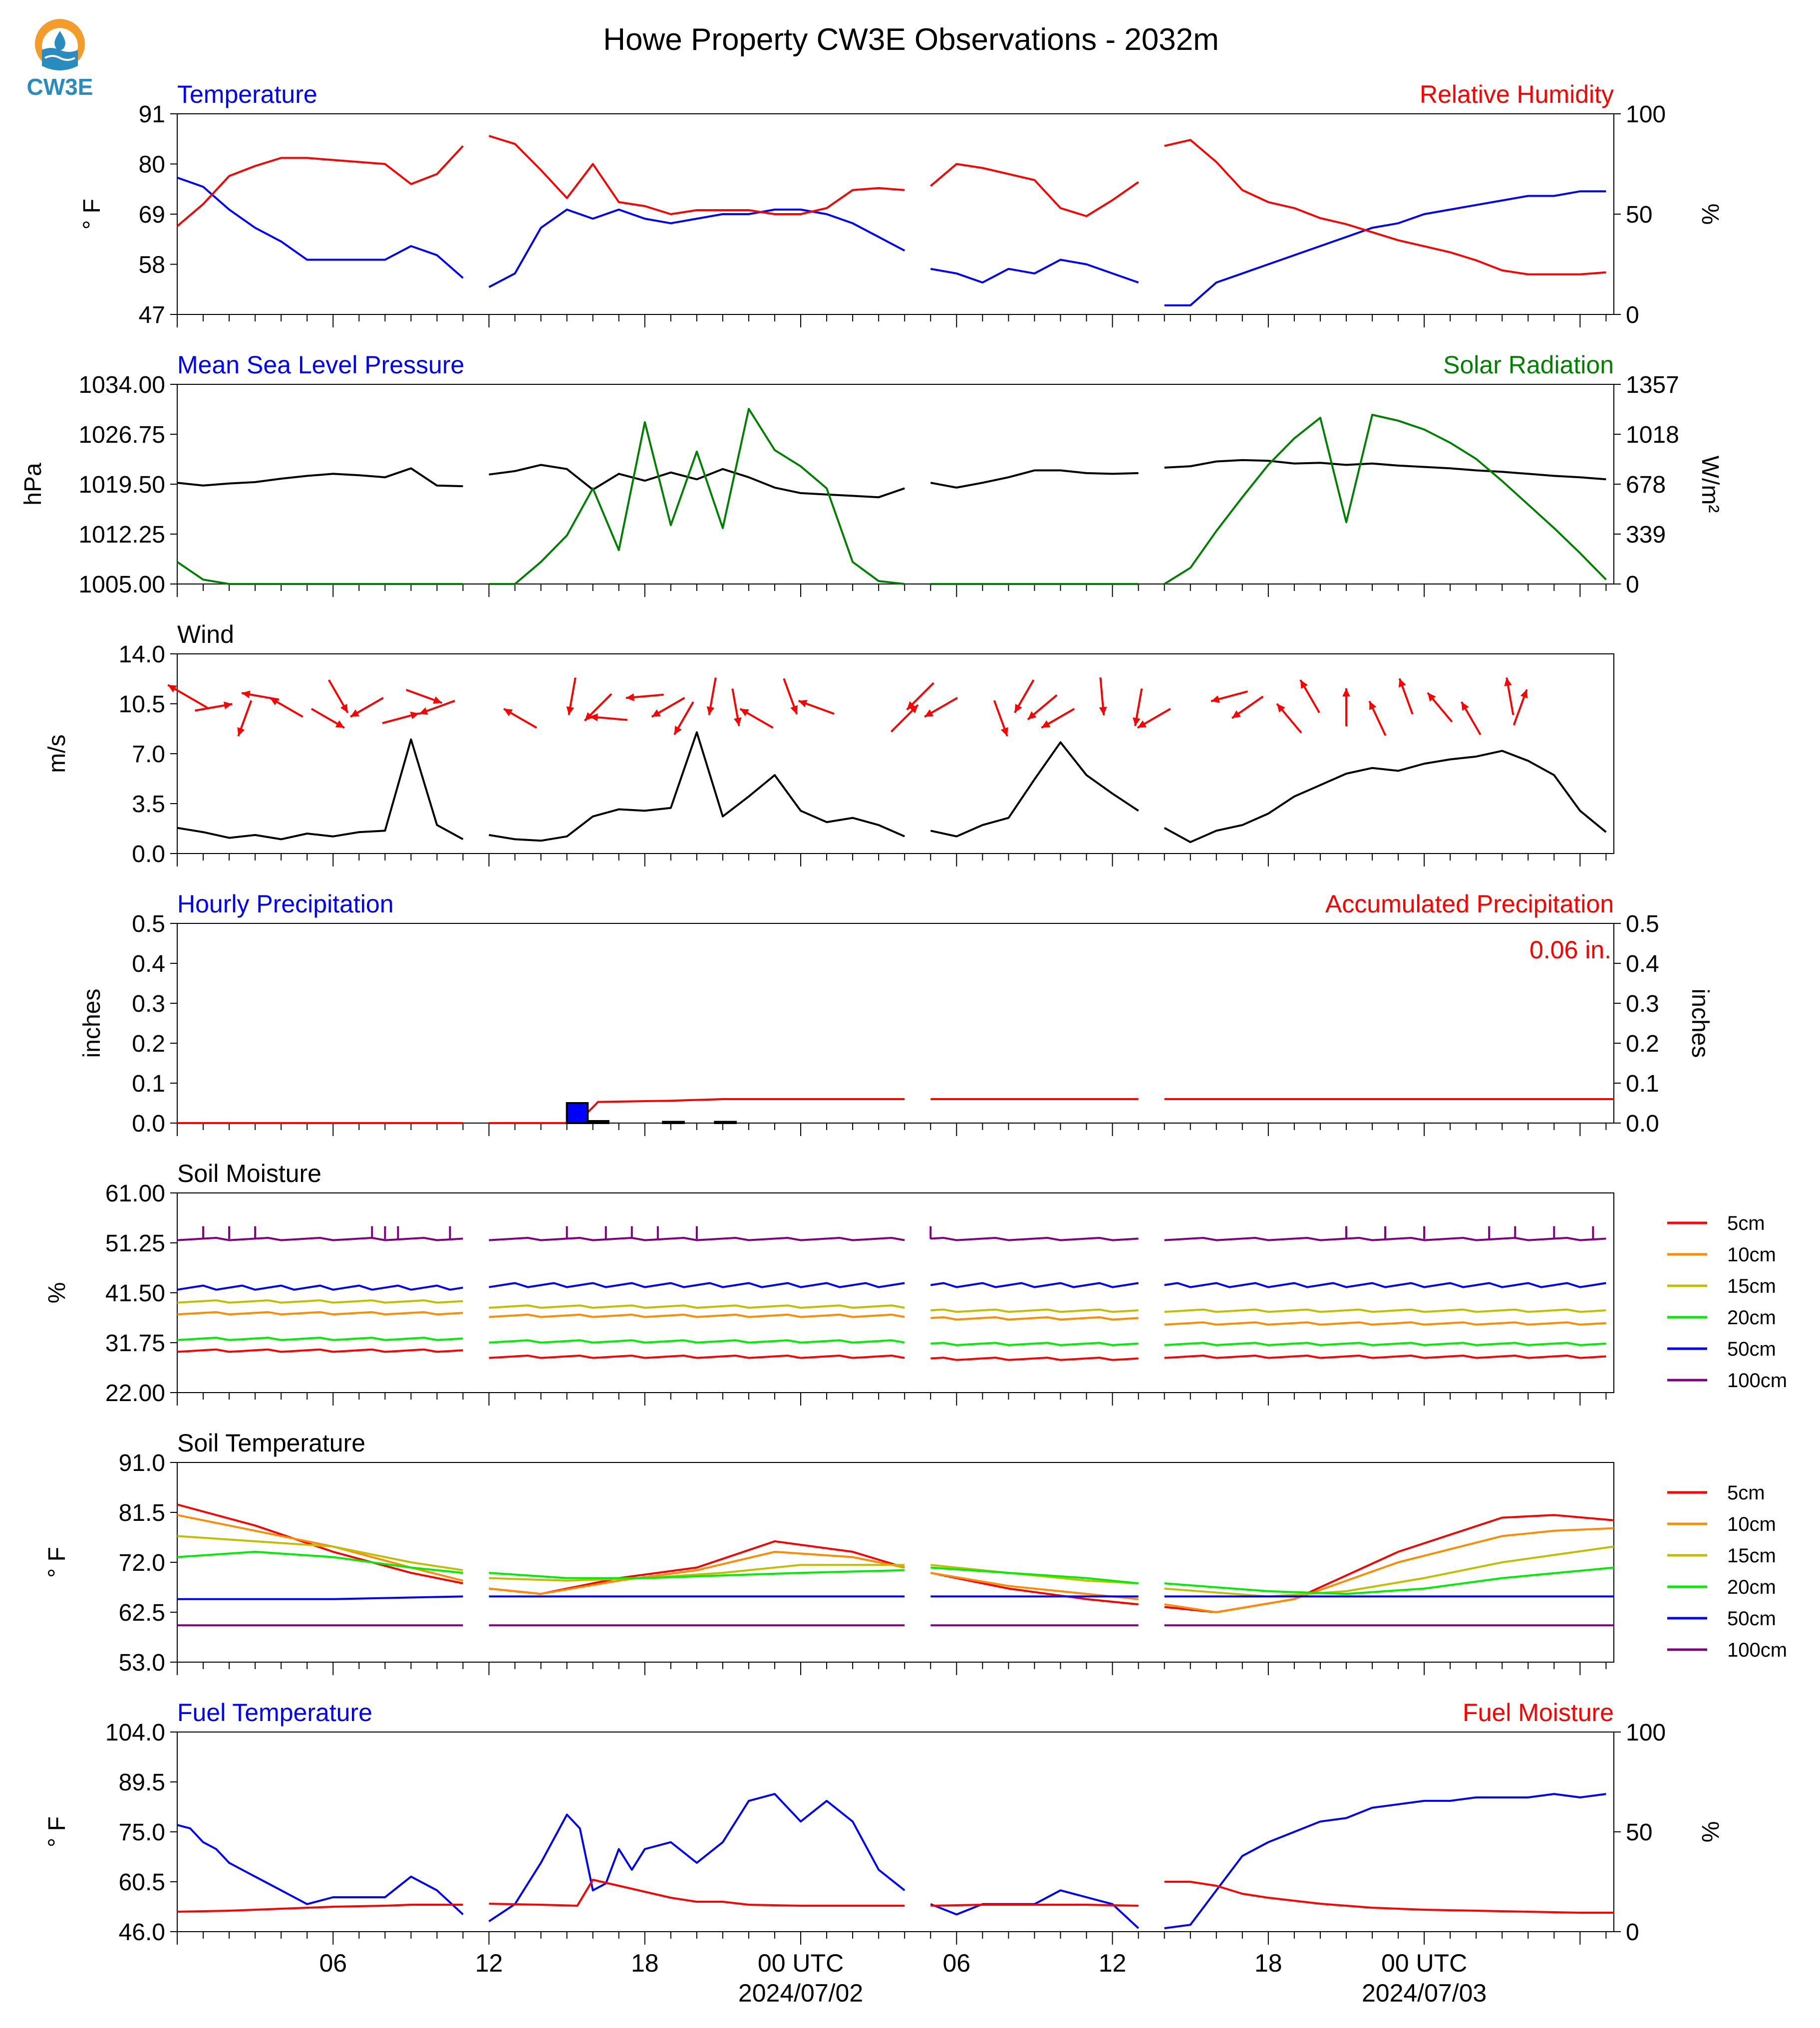  Describe the element at coordinates (911, 39) in the screenshot. I see `figure-title: Howe Property CW3E Observations - 2032m` at that location.